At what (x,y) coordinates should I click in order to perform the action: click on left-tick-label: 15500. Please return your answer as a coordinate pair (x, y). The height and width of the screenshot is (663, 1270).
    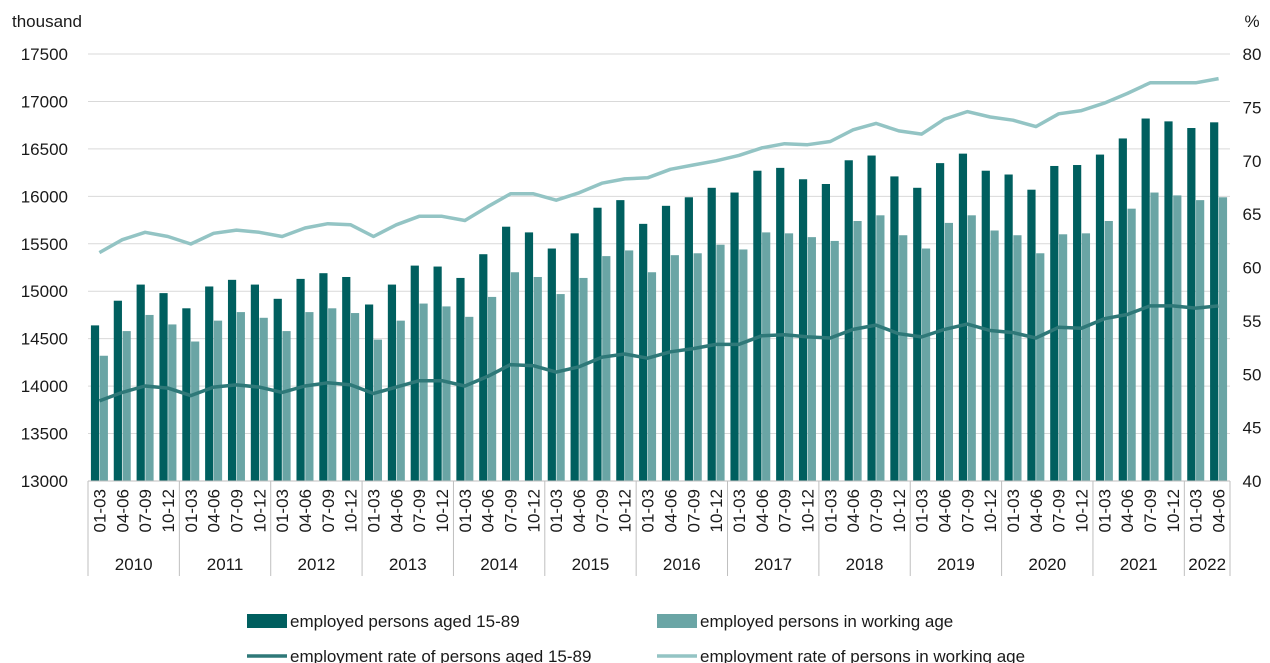
    Looking at the image, I should click on (44, 244).